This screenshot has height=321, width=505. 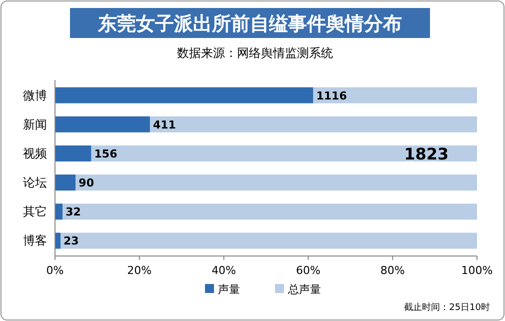 I want to click on text: 截止时间：25日10时, so click(x=447, y=307).